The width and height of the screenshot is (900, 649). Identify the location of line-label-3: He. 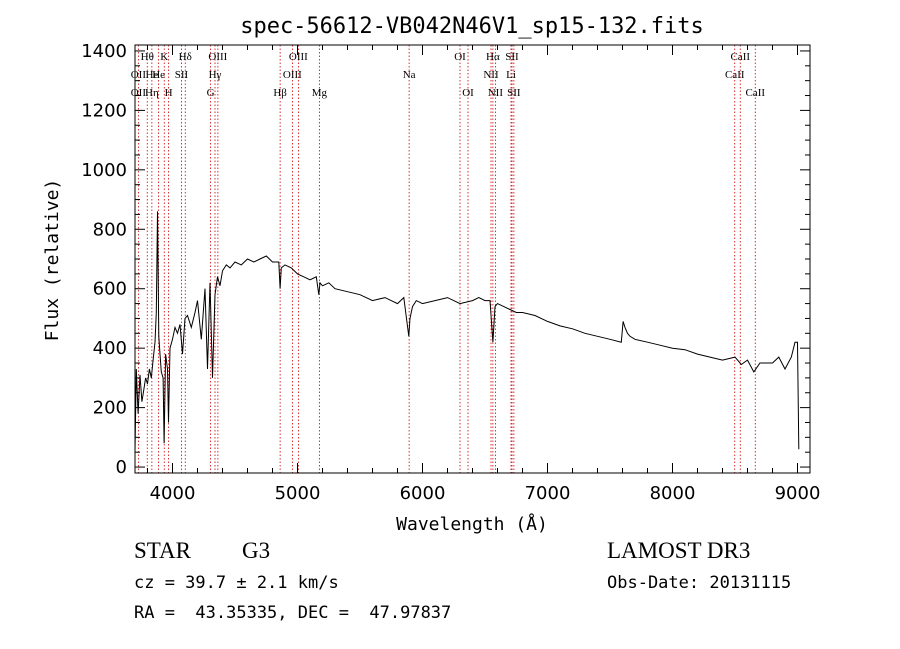
(151, 75).